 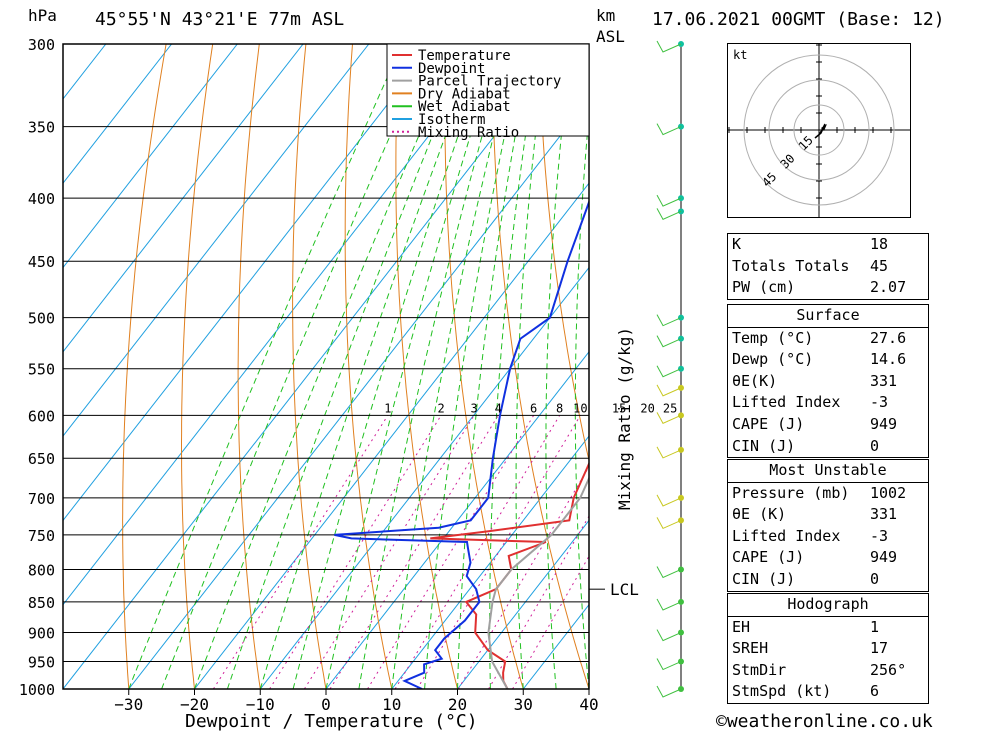 I want to click on surface-row: Lifted Index -3, so click(x=828, y=403).